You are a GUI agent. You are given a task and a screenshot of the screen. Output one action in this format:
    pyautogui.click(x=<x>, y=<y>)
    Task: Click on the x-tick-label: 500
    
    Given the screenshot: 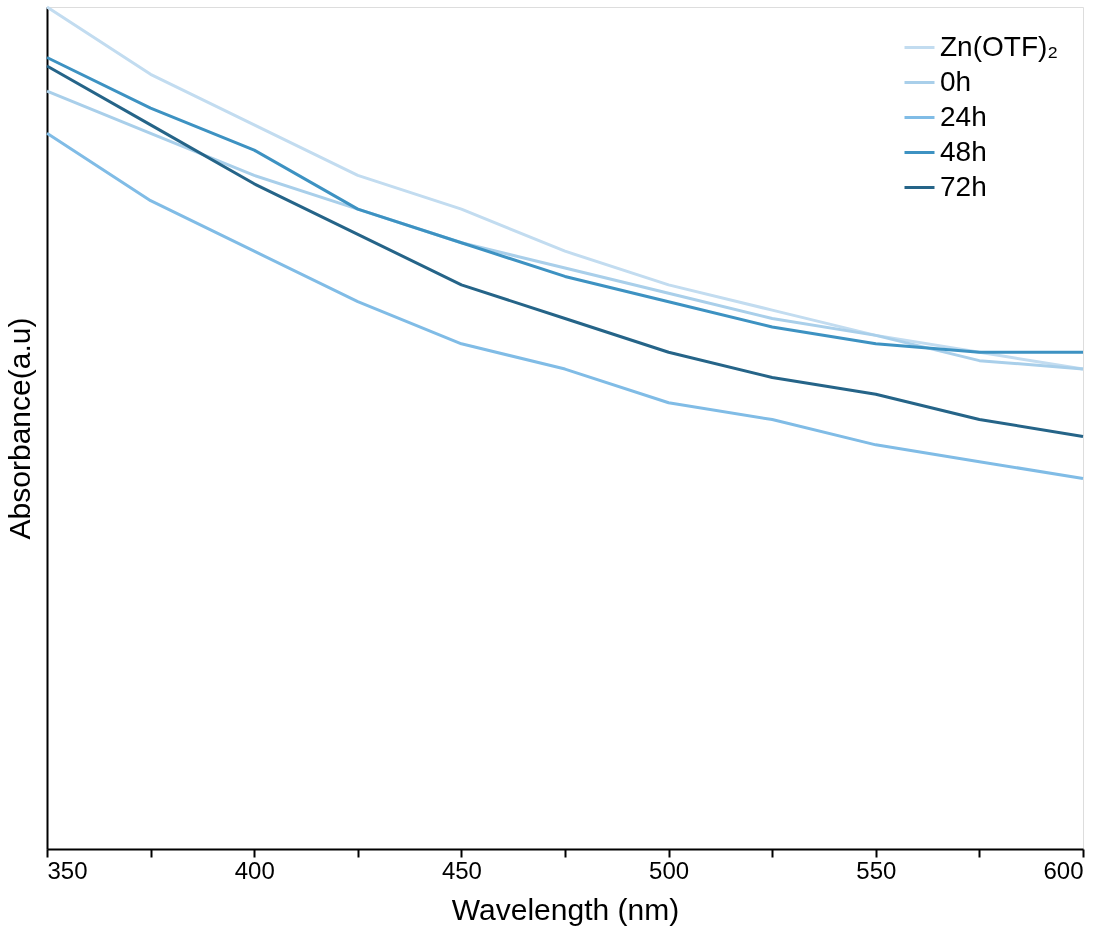 What is the action you would take?
    pyautogui.click(x=669, y=870)
    